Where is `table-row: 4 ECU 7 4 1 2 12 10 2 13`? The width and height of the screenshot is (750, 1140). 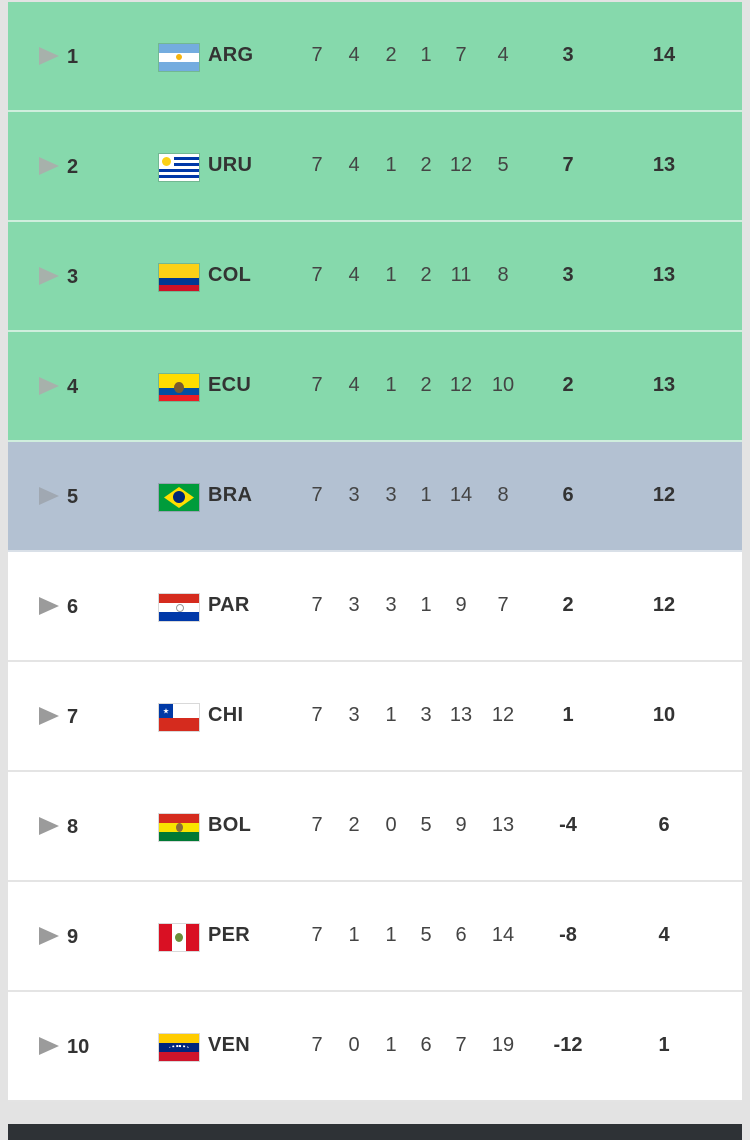 table-row: 4 ECU 7 4 1 2 12 10 2 13 is located at coordinates (375, 387).